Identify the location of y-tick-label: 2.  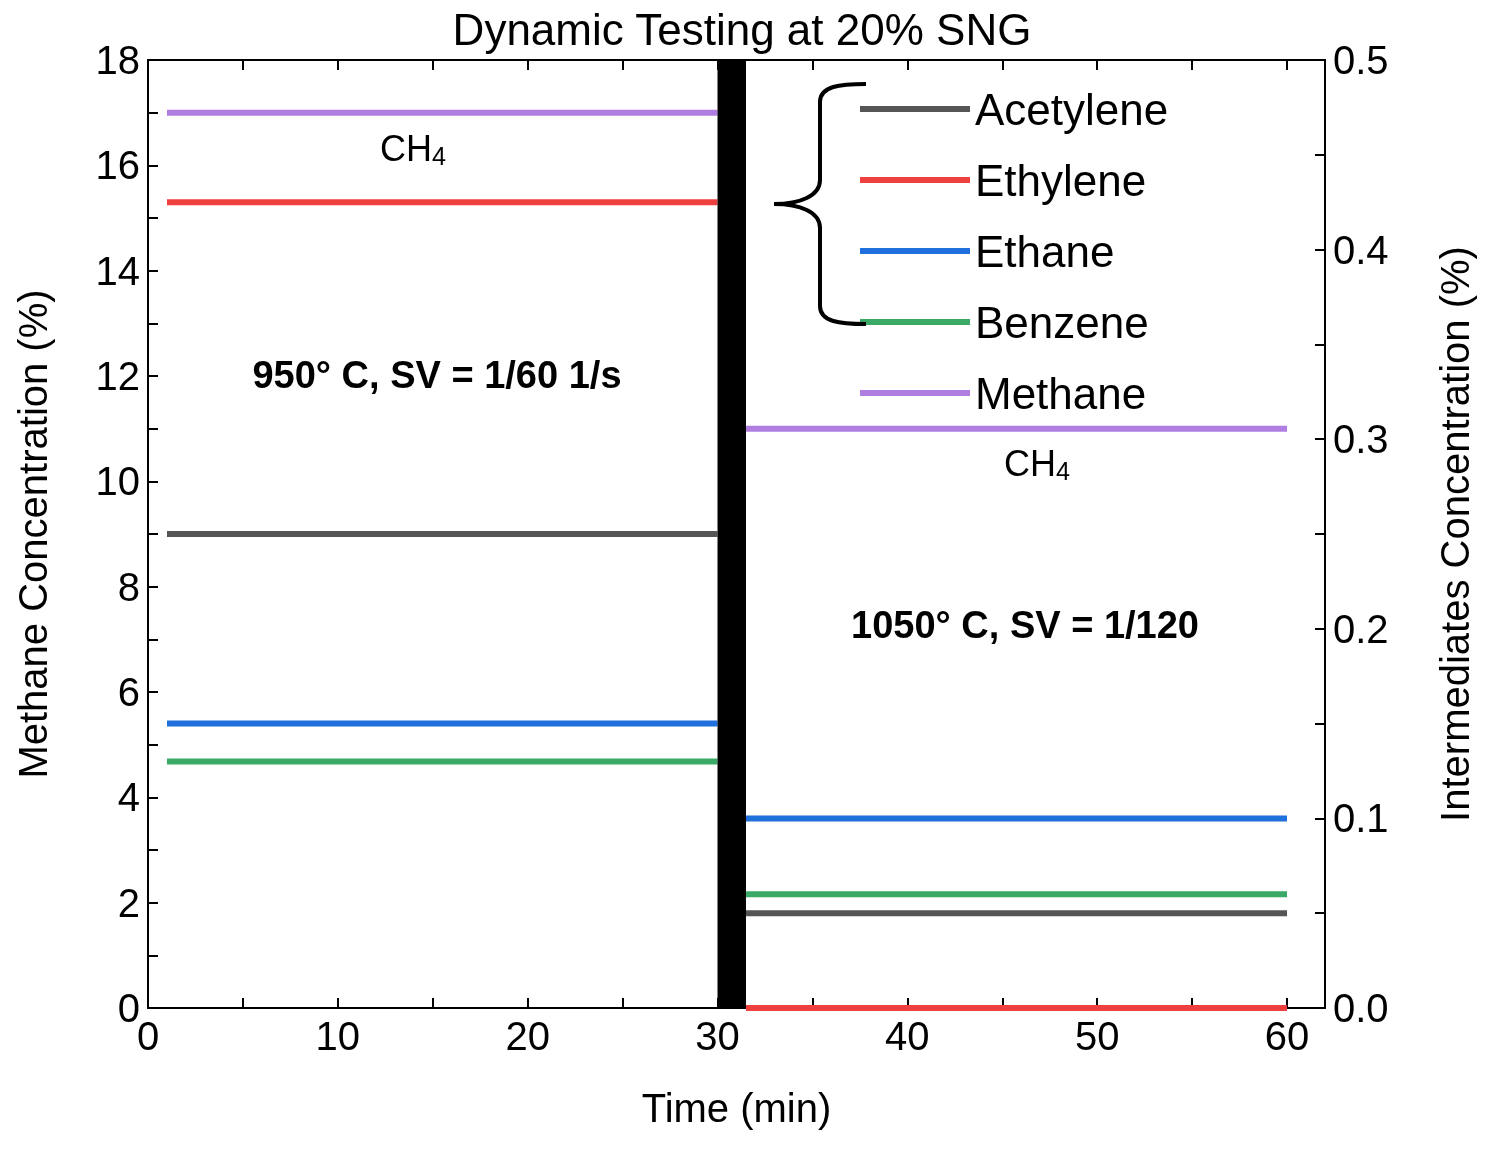
(128, 902).